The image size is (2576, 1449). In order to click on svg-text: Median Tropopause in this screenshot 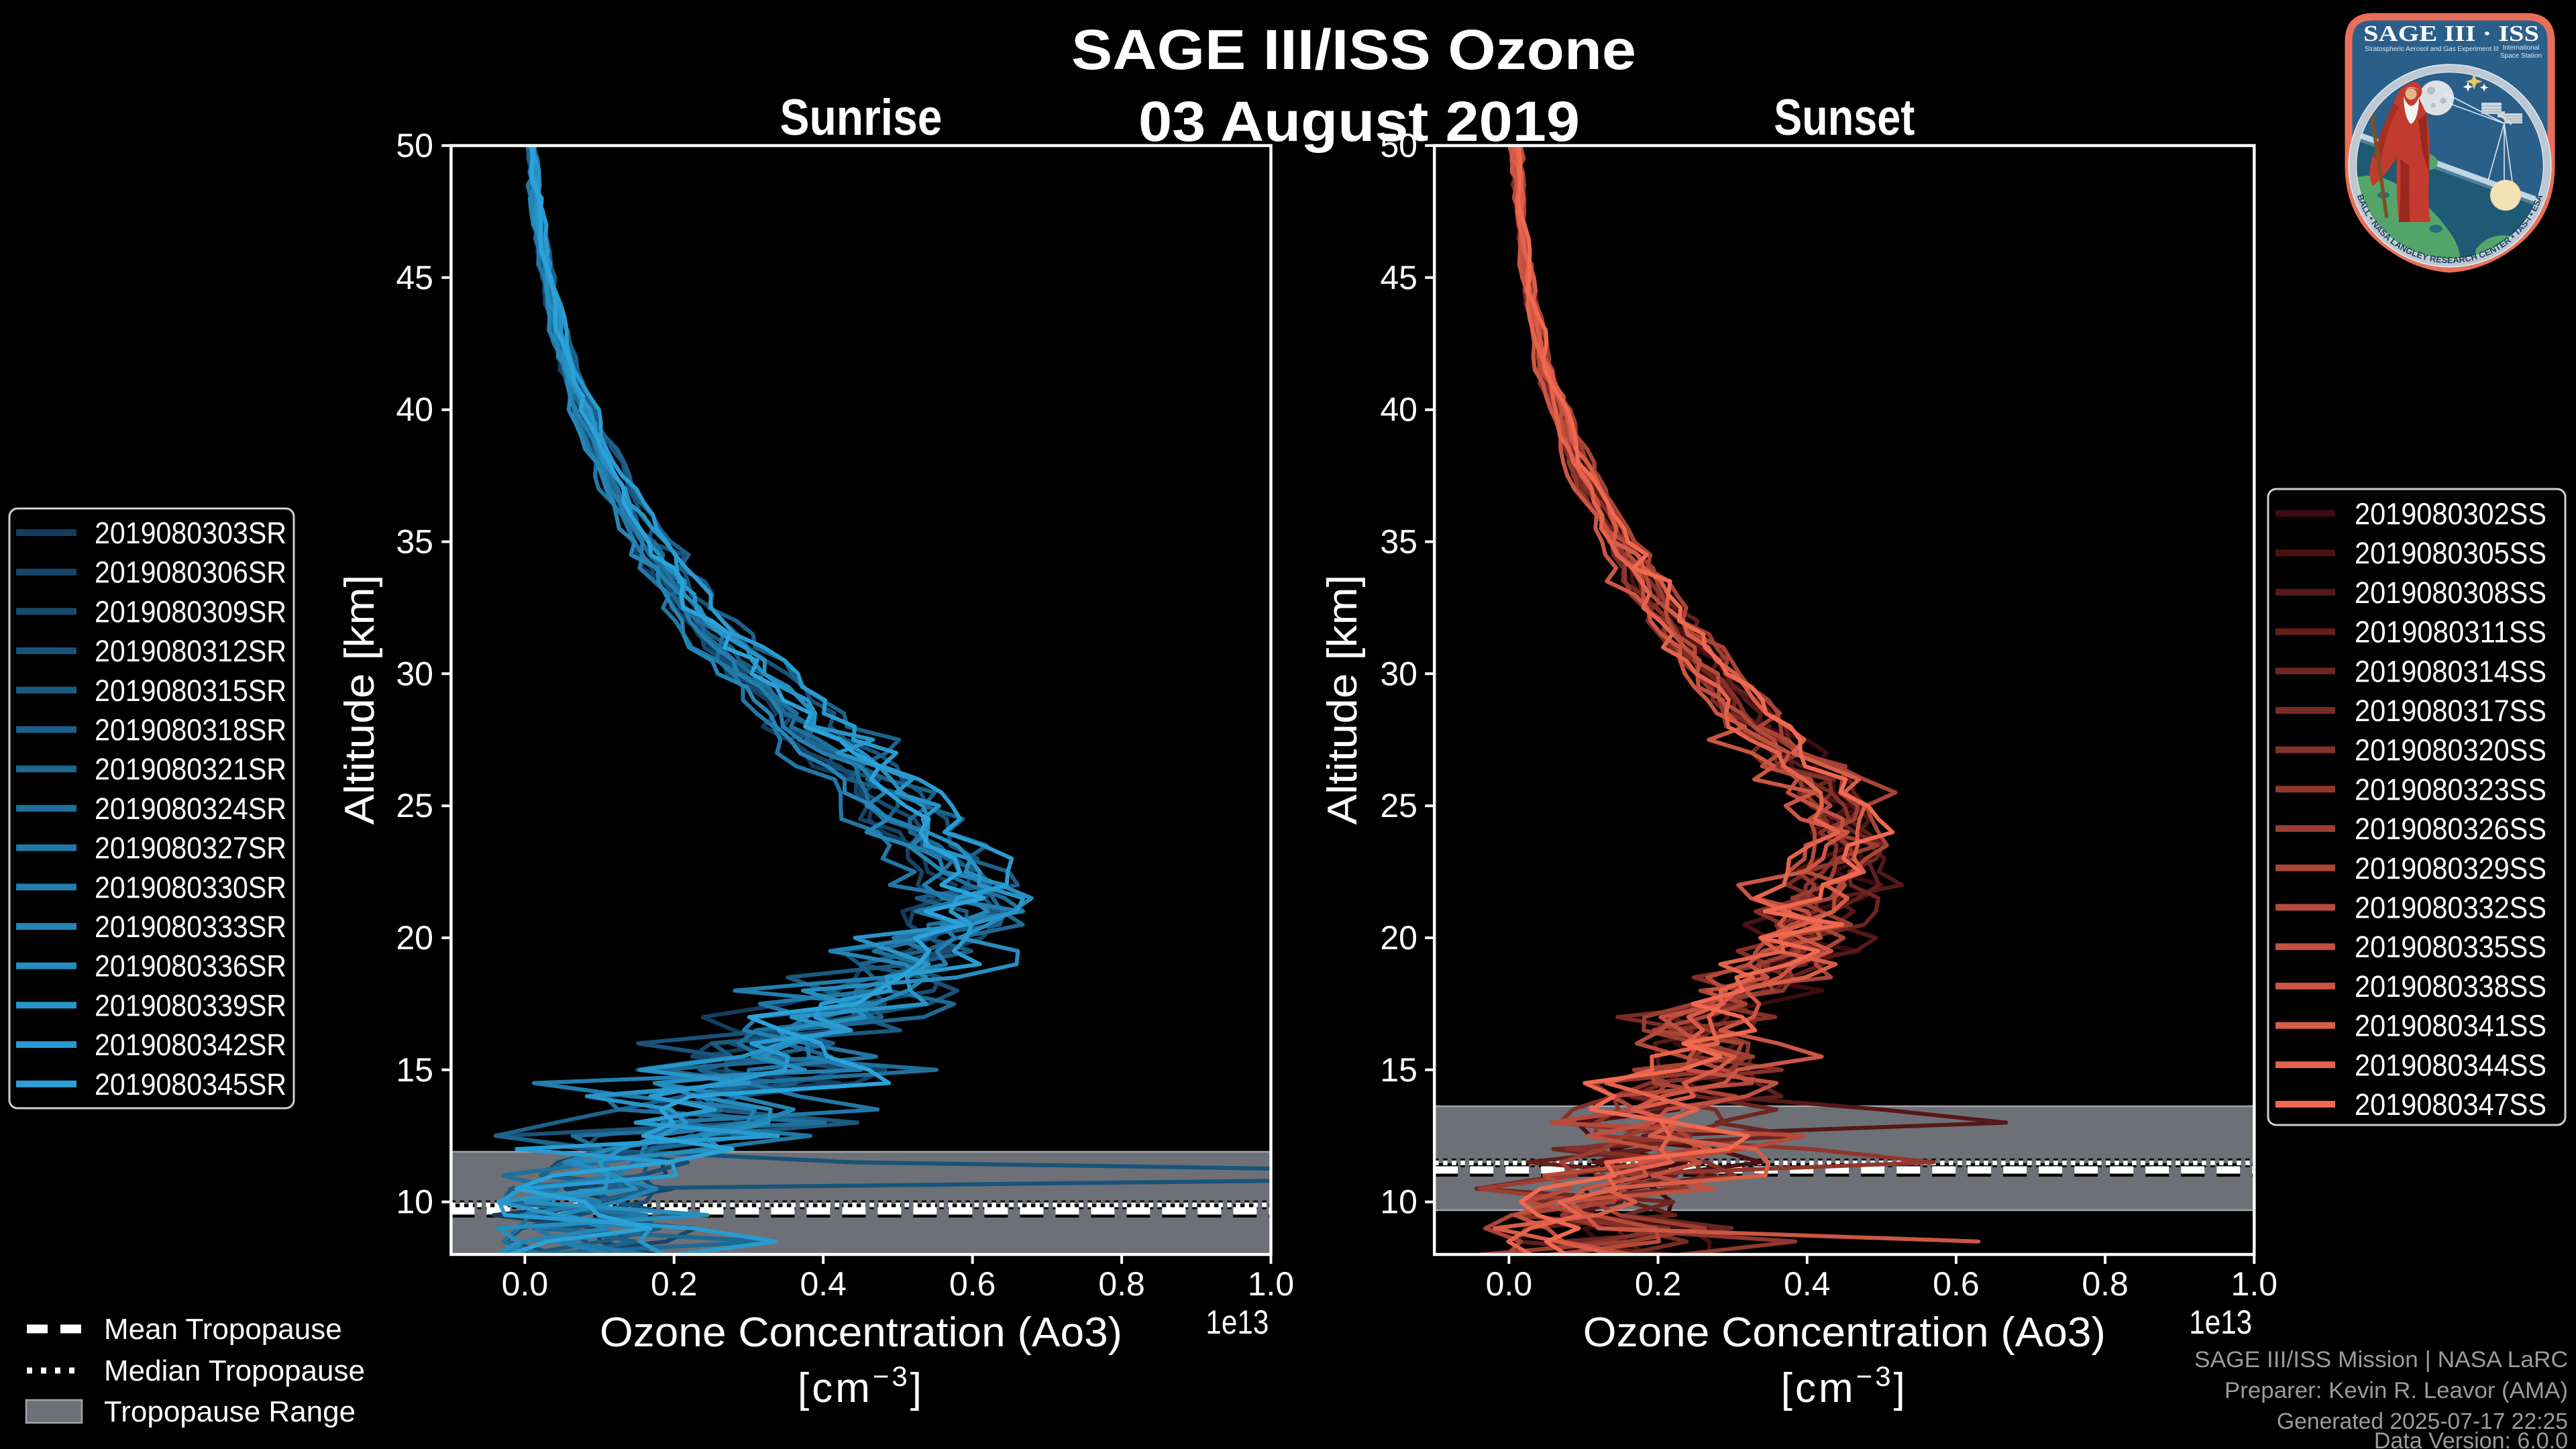, I will do `click(234, 1370)`.